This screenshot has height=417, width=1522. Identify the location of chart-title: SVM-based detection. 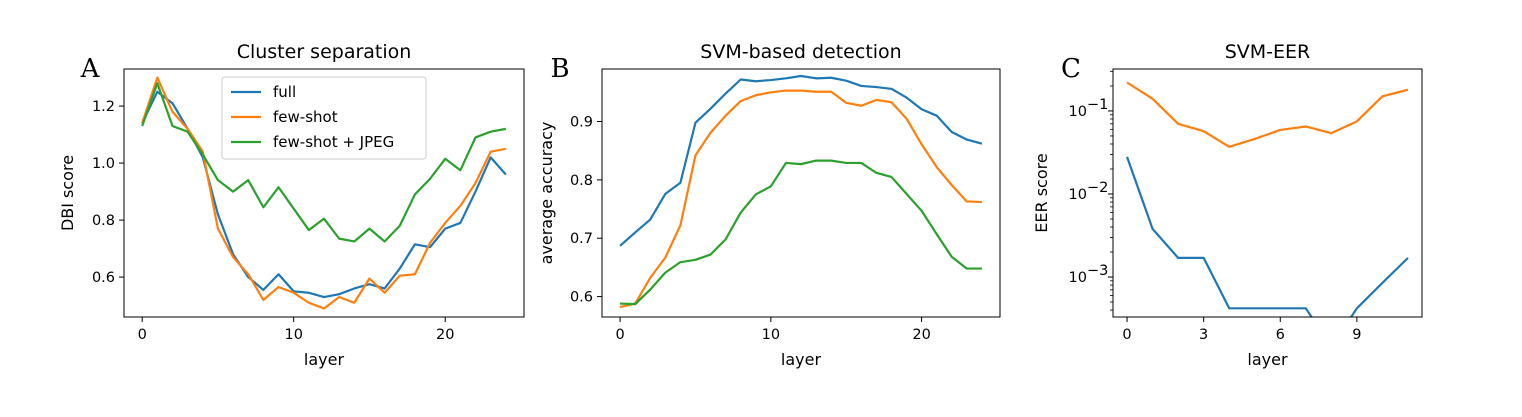
(800, 52).